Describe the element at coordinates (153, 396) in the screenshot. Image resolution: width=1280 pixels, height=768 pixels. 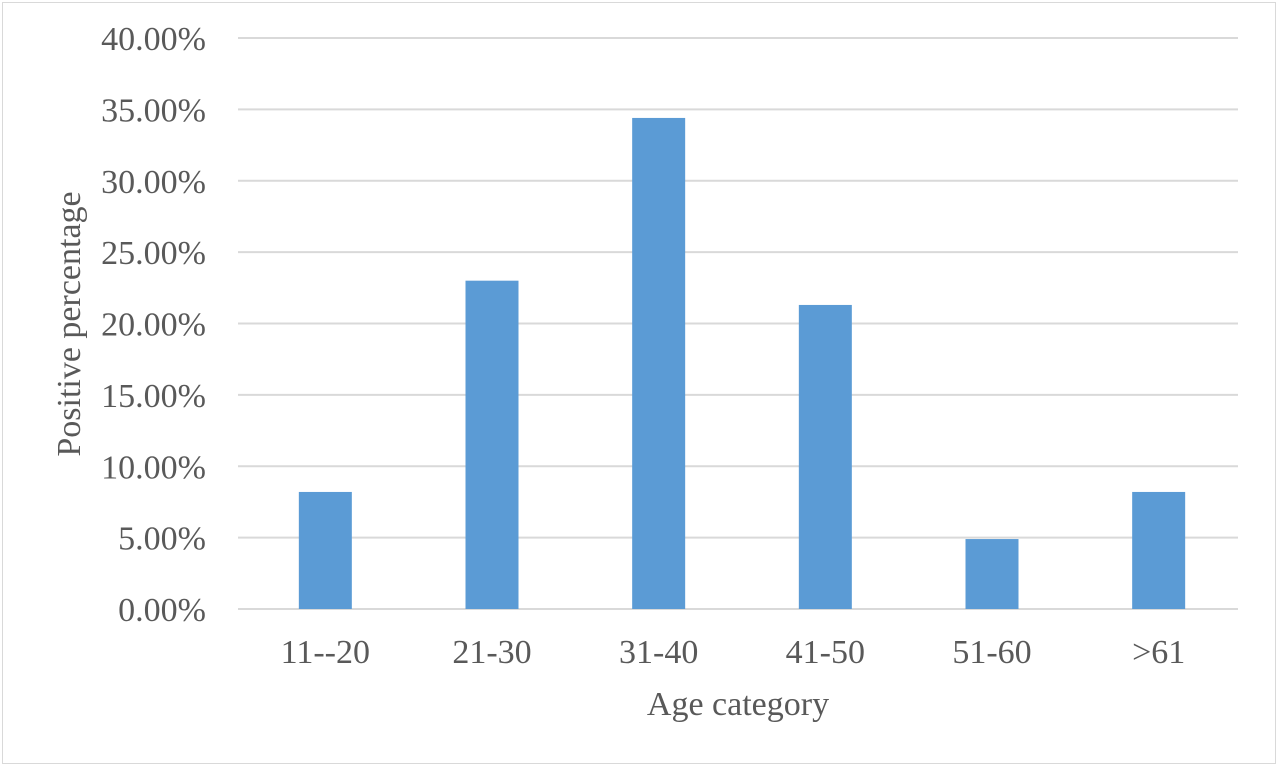
I see `y-tick-label: 15.00%` at that location.